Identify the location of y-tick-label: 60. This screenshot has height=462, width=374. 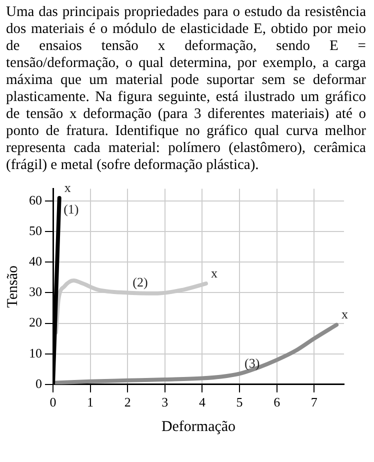
(35, 200).